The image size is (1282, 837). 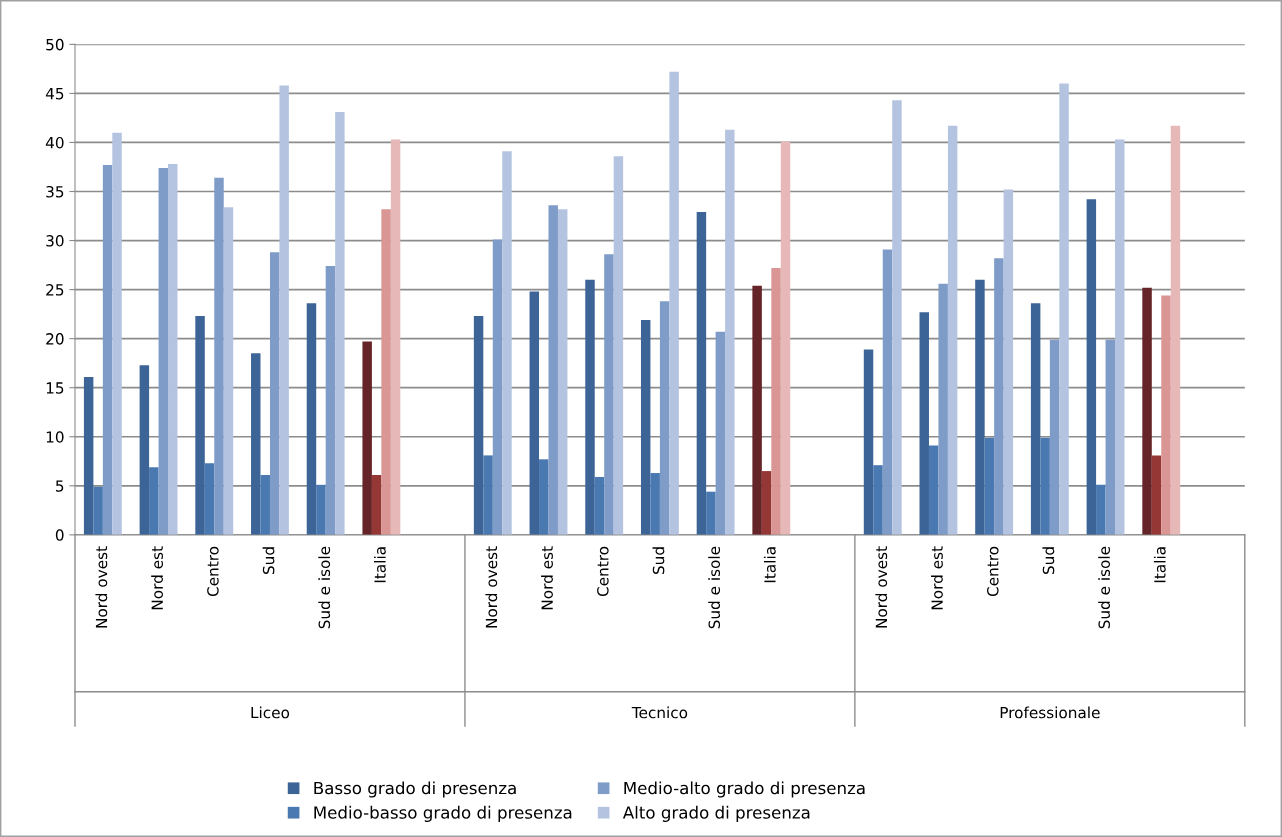 I want to click on legend-label: Basso grado di presenza, so click(x=415, y=789).